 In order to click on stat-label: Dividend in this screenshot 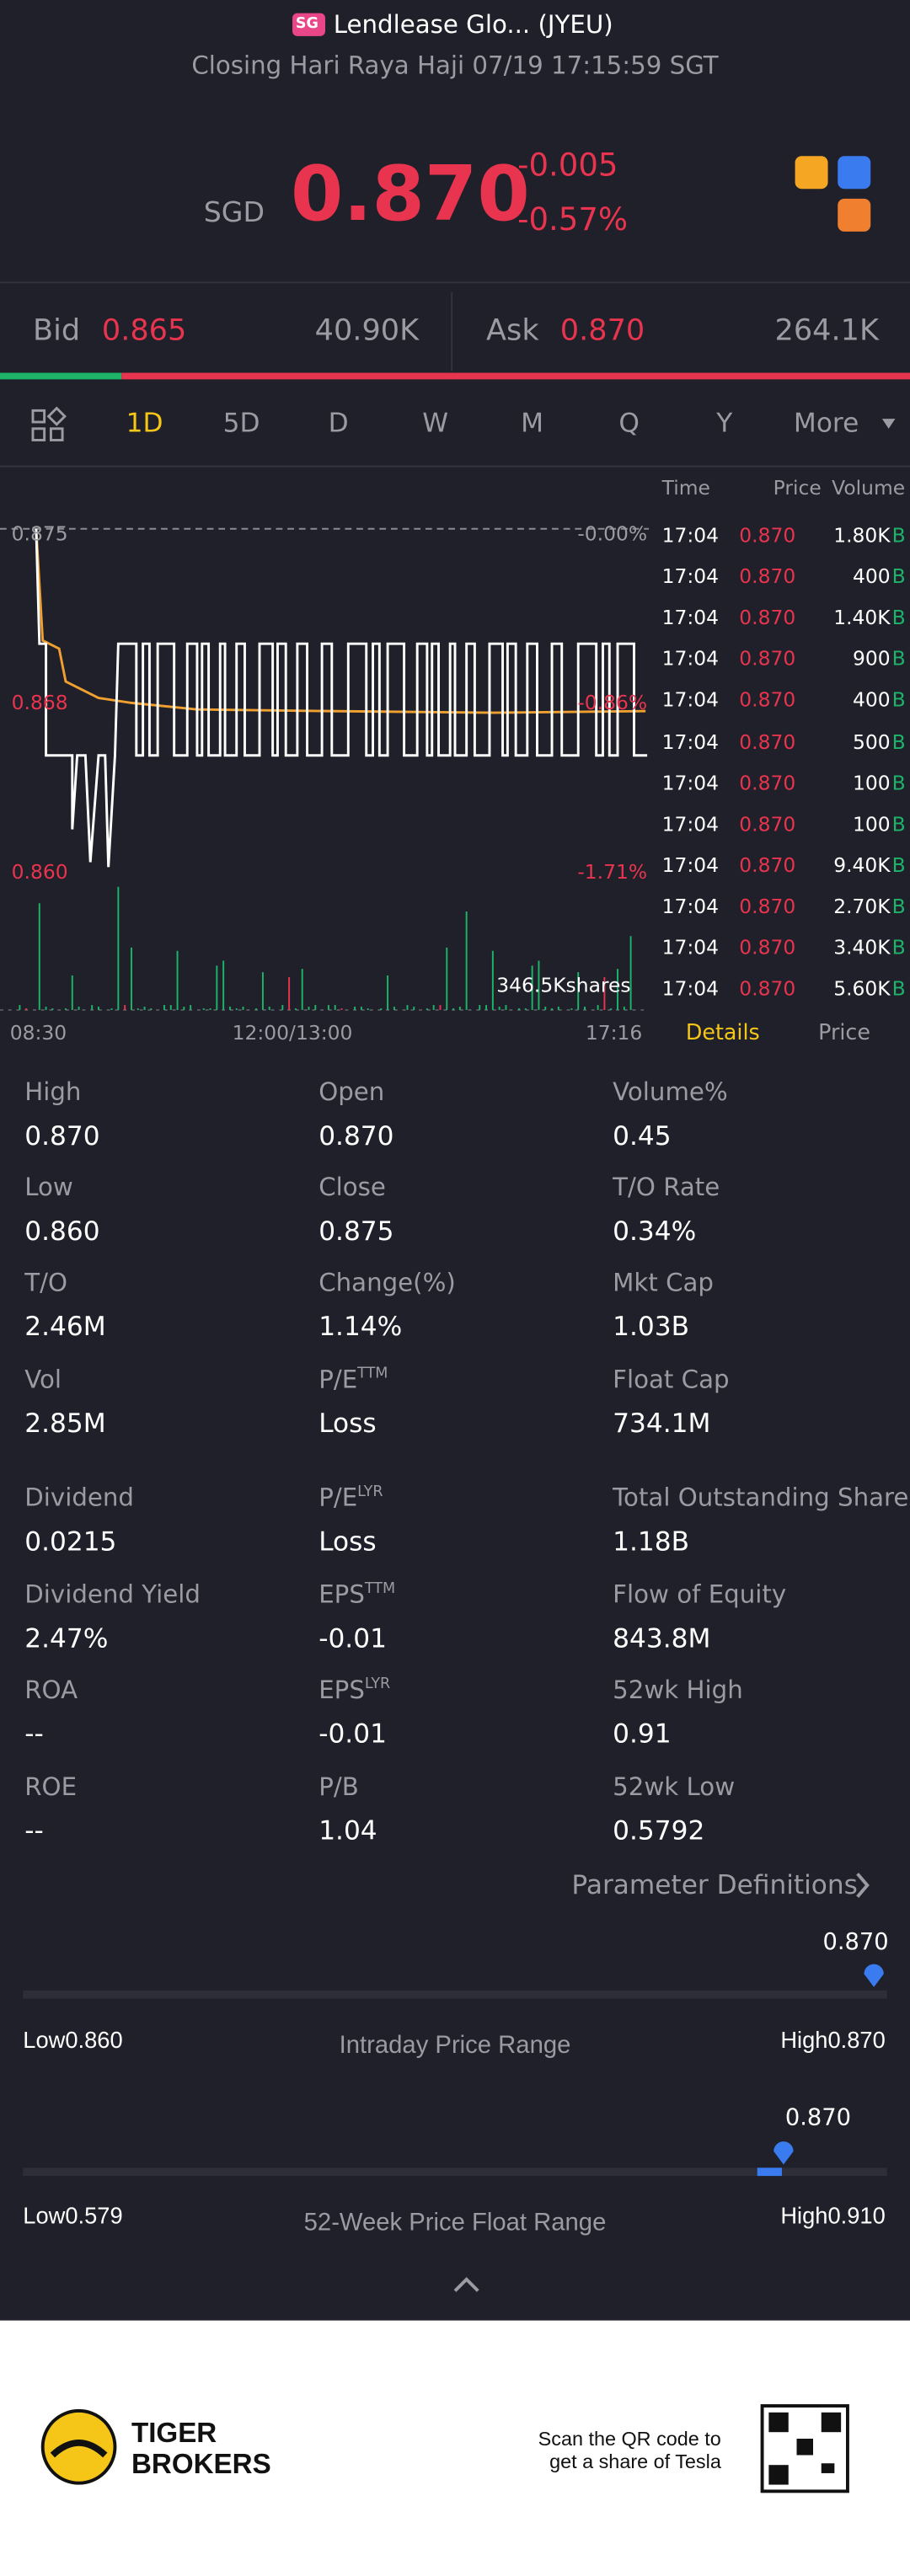, I will do `click(79, 1497)`.